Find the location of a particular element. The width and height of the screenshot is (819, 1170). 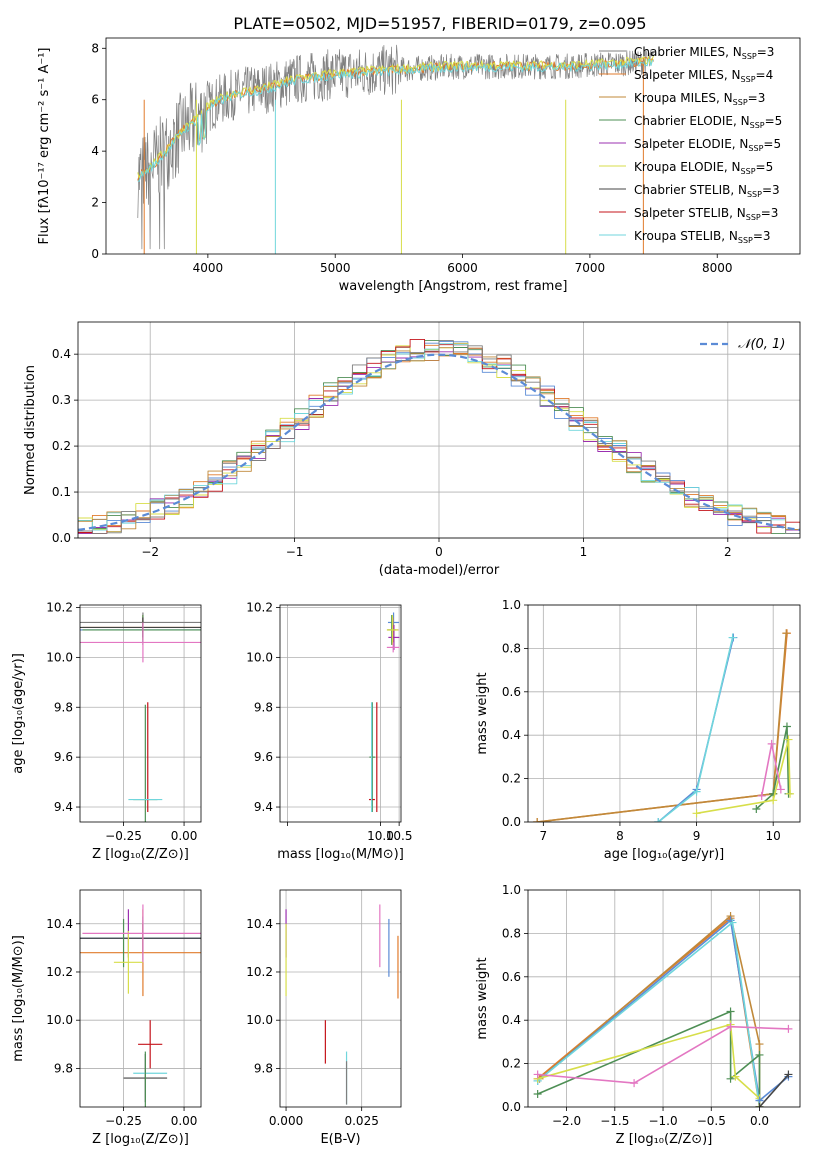

legend-label: Chabrier STELIB, NSSP=3 is located at coordinates (707, 191).